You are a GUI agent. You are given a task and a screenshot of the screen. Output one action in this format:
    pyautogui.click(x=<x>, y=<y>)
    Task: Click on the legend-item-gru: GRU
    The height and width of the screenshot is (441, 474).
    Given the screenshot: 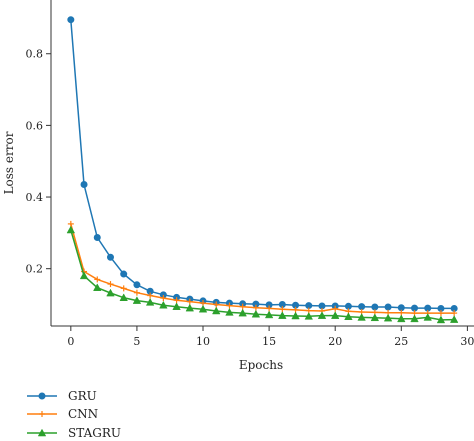 What is the action you would take?
    pyautogui.click(x=62, y=396)
    